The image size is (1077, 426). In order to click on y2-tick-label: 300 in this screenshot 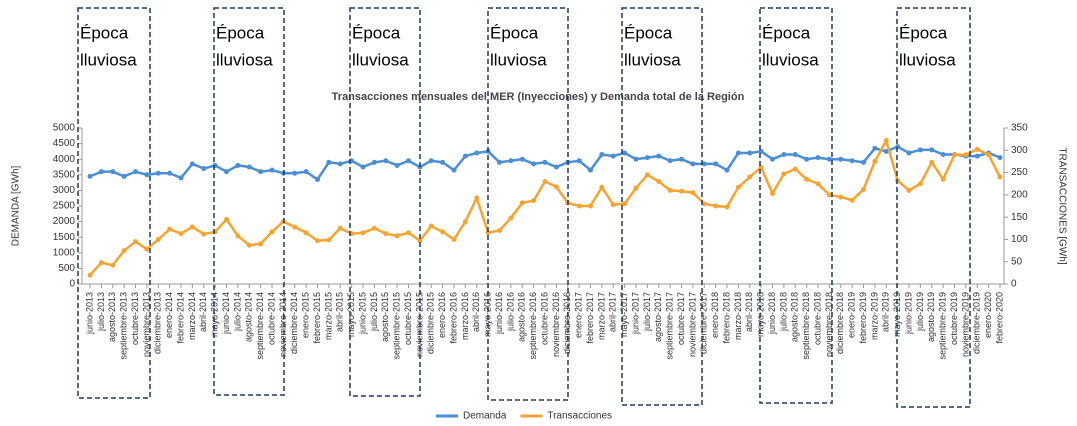, I will do `click(1019, 150)`.